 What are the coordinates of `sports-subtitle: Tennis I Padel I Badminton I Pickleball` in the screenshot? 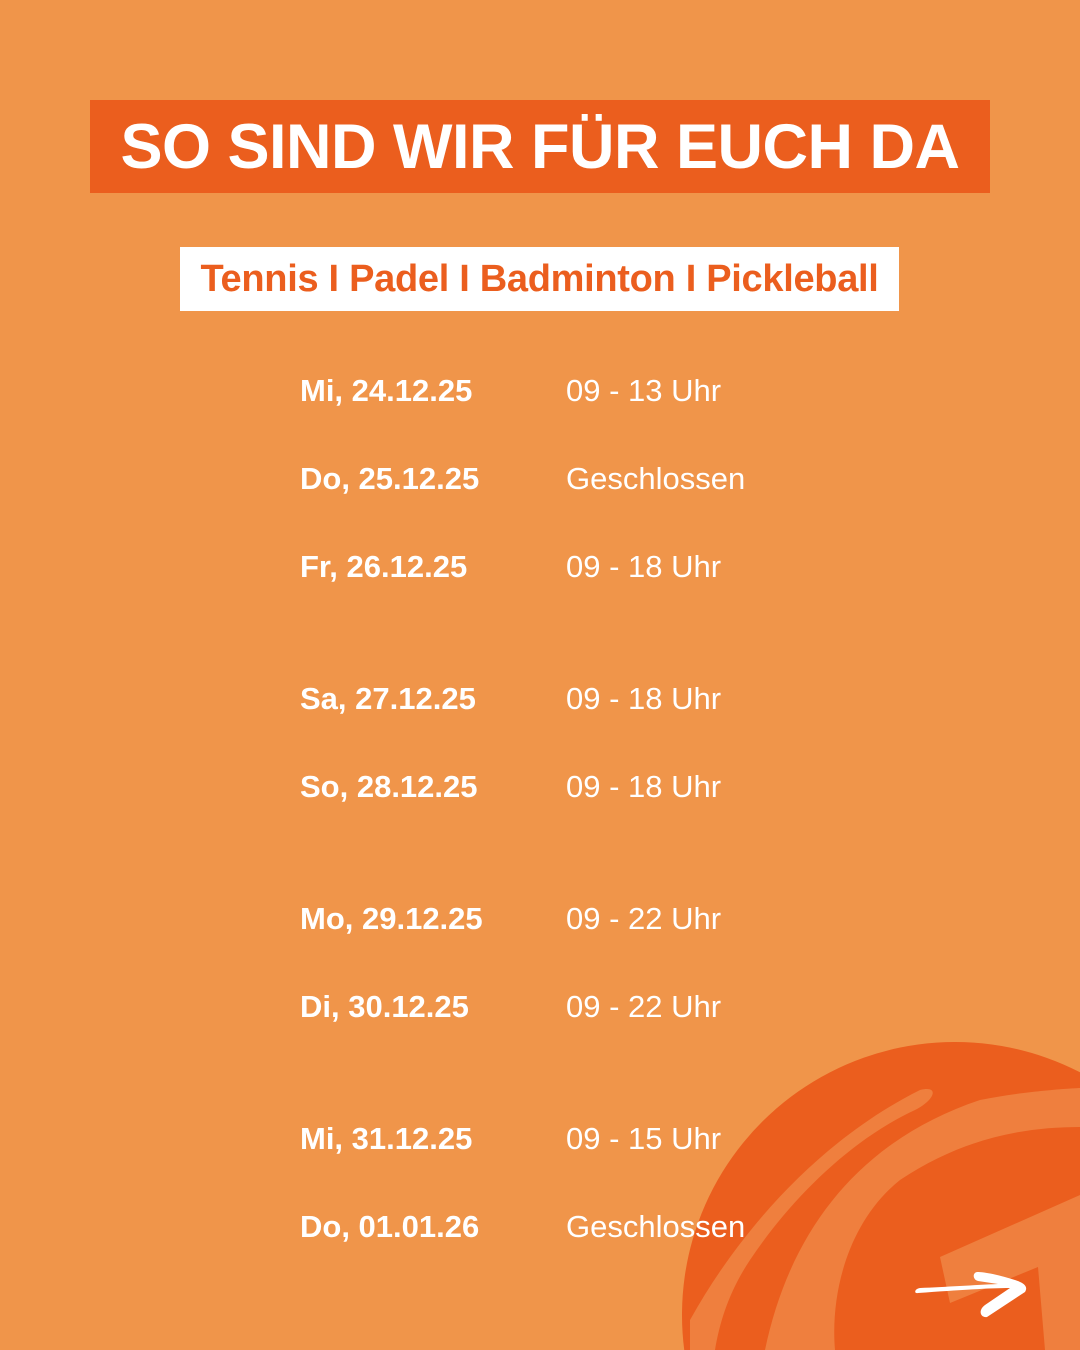 It's located at (539, 278).